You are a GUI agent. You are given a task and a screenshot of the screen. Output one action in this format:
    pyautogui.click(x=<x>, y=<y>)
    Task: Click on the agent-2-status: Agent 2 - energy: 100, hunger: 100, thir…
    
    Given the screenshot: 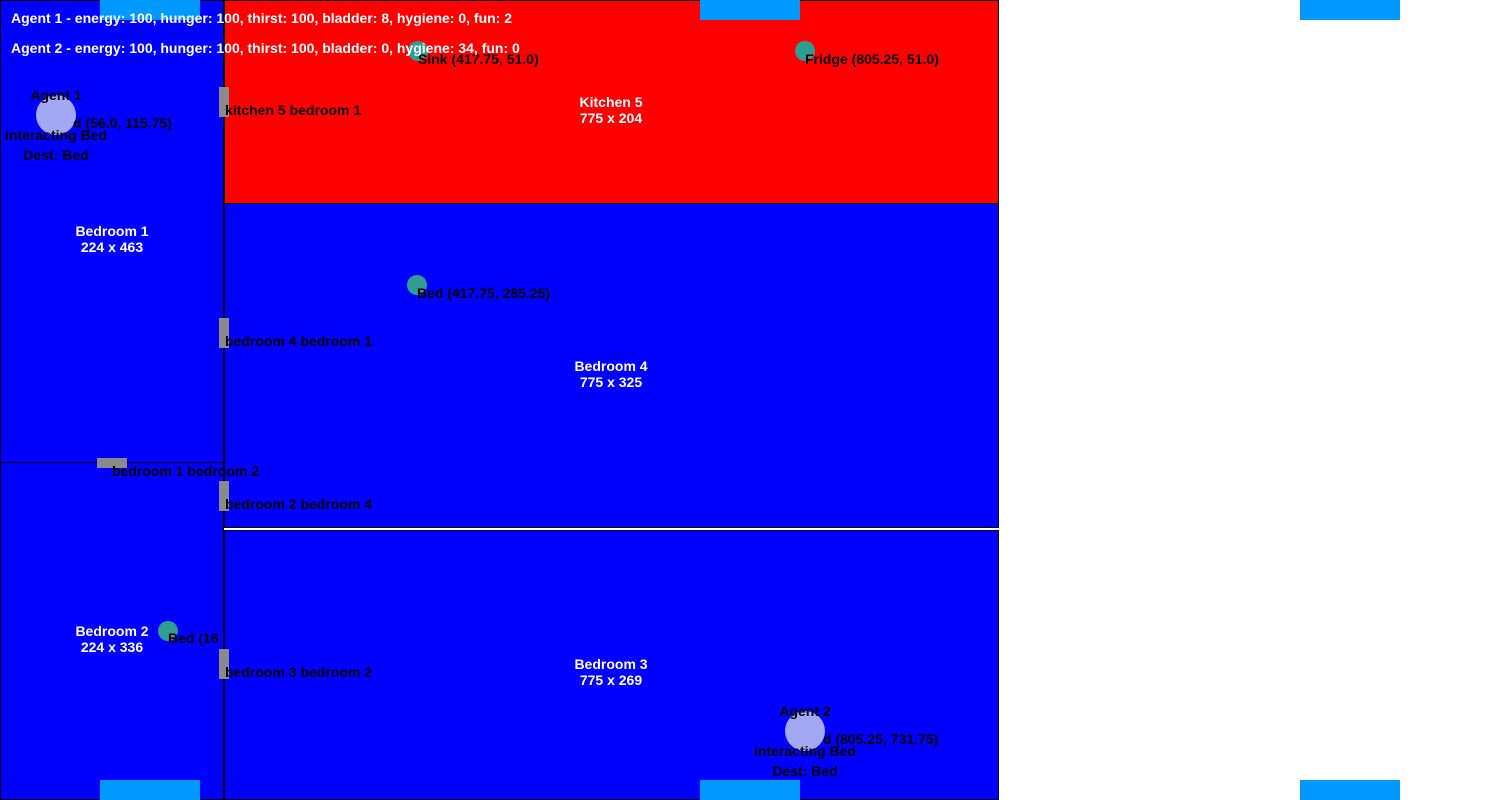 What is the action you would take?
    pyautogui.click(x=265, y=48)
    